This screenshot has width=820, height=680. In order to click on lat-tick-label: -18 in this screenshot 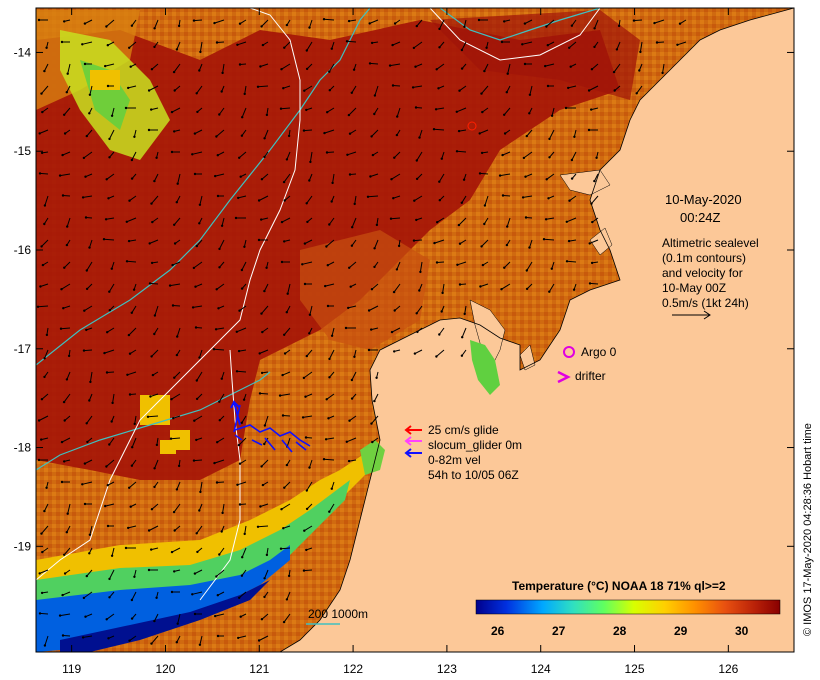, I will do `click(23, 448)`.